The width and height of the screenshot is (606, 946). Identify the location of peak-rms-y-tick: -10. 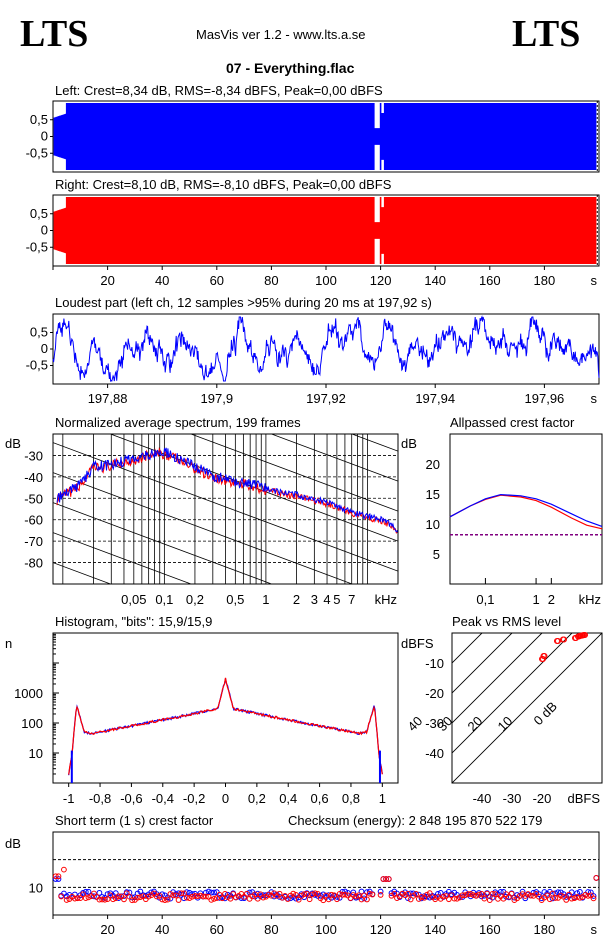
(434, 663).